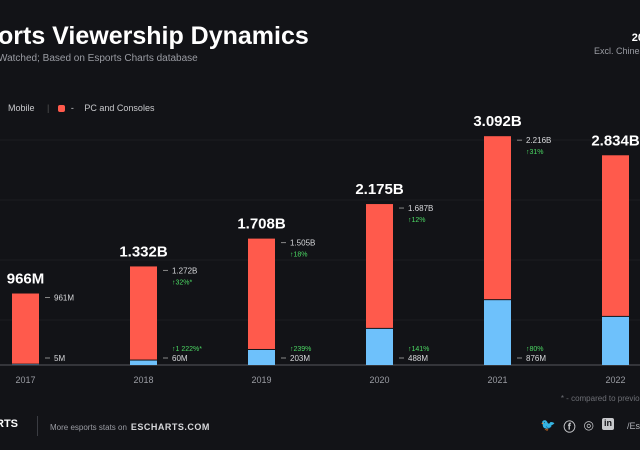 The width and height of the screenshot is (640, 450). I want to click on pc-growth-label: ↑12%, so click(417, 220).